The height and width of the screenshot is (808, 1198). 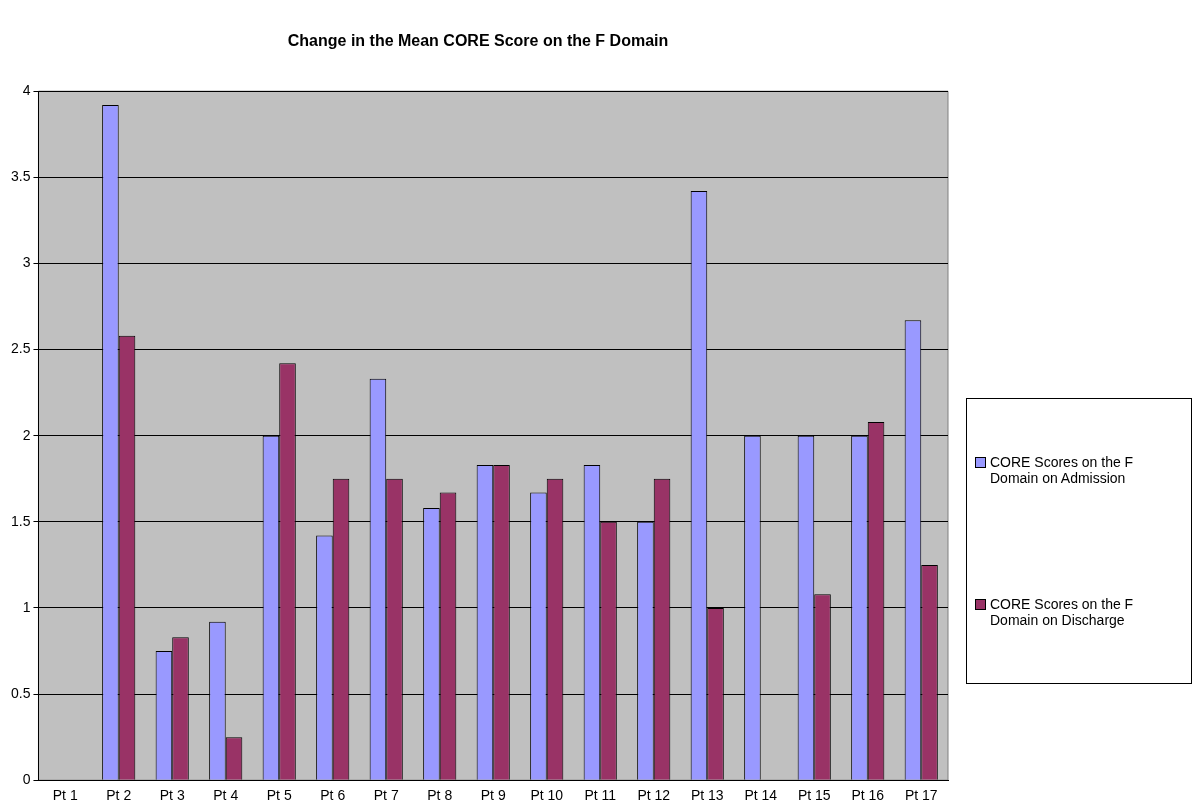 I want to click on y-tick-label: 4, so click(x=26, y=90).